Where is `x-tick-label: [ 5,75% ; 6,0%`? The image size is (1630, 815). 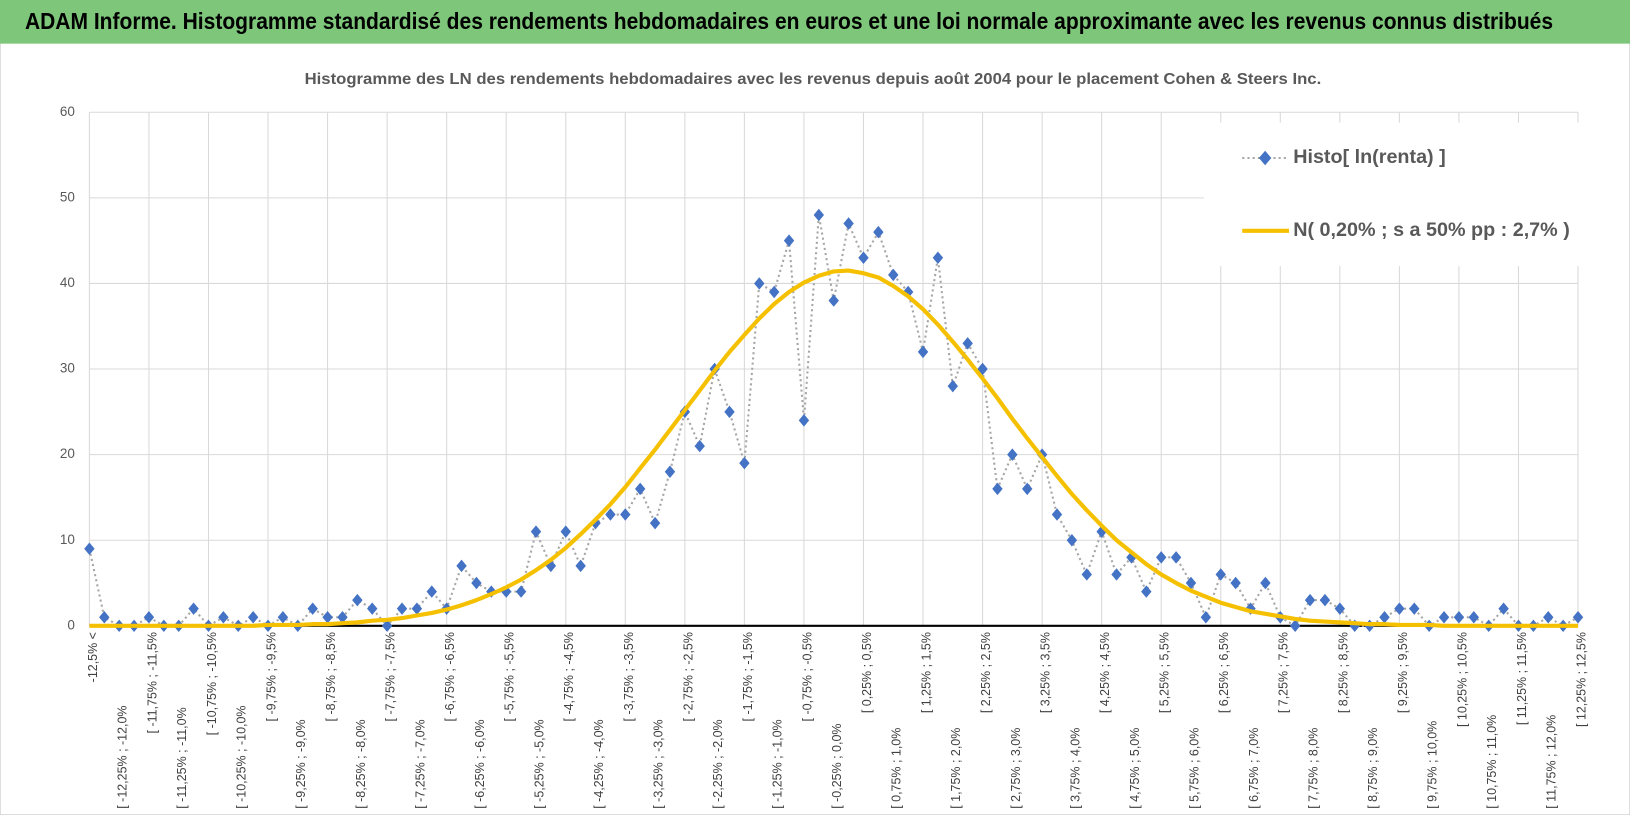 x-tick-label: [ 5,75% ; 6,0% is located at coordinates (1194, 768).